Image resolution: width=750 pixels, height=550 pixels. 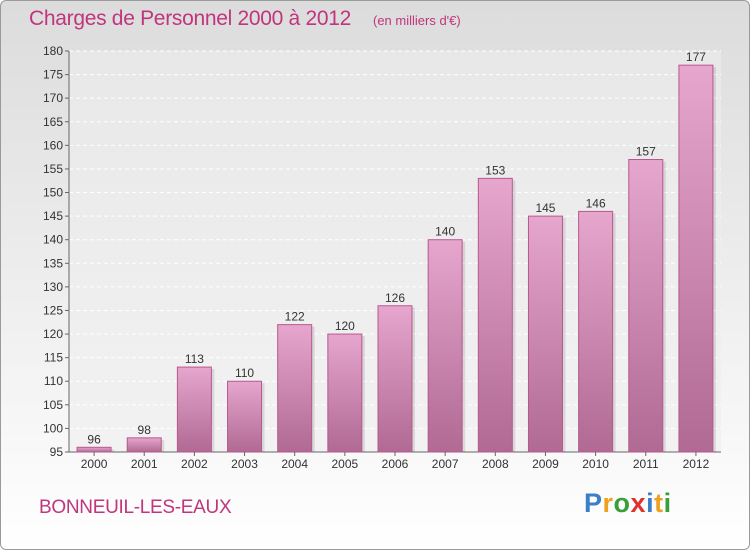 What do you see at coordinates (395, 464) in the screenshot?
I see `x-tick-label: 2006` at bounding box center [395, 464].